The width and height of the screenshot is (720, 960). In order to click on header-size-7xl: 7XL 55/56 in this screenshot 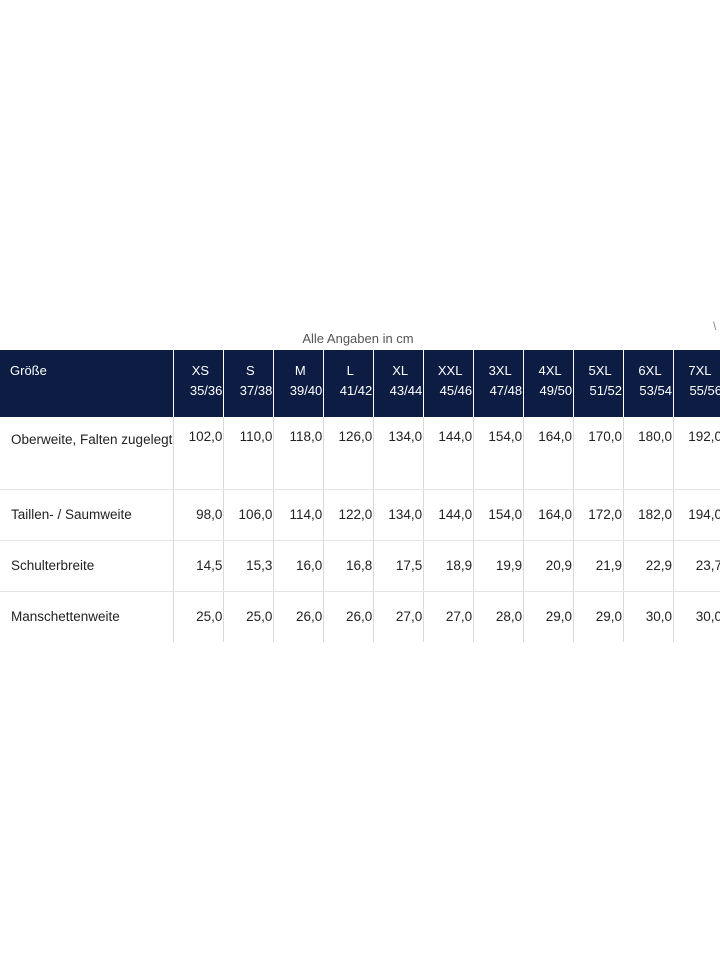, I will do `click(696, 383)`.